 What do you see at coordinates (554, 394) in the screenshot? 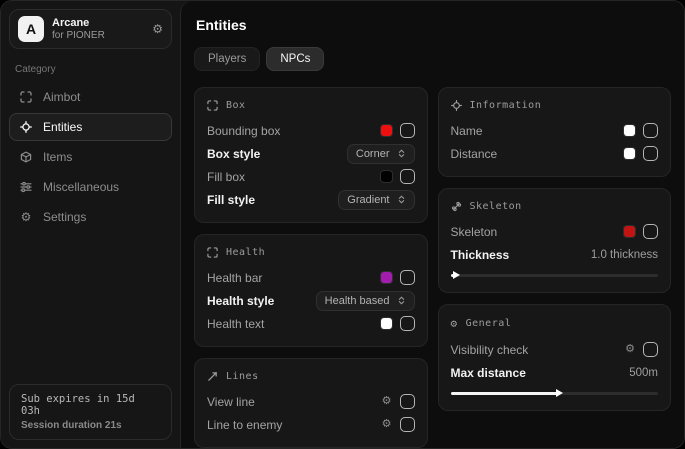
I see `max-distance-slider` at bounding box center [554, 394].